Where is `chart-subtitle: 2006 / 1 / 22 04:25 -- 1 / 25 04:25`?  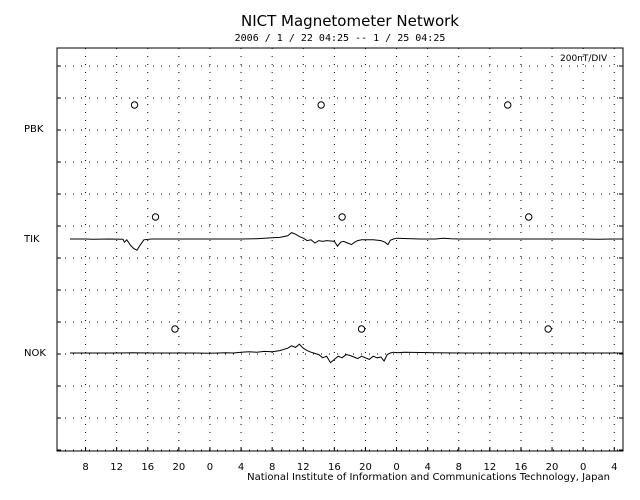
chart-subtitle: 2006 / 1 / 22 04:25 -- 1 / 25 04:25 is located at coordinates (340, 38).